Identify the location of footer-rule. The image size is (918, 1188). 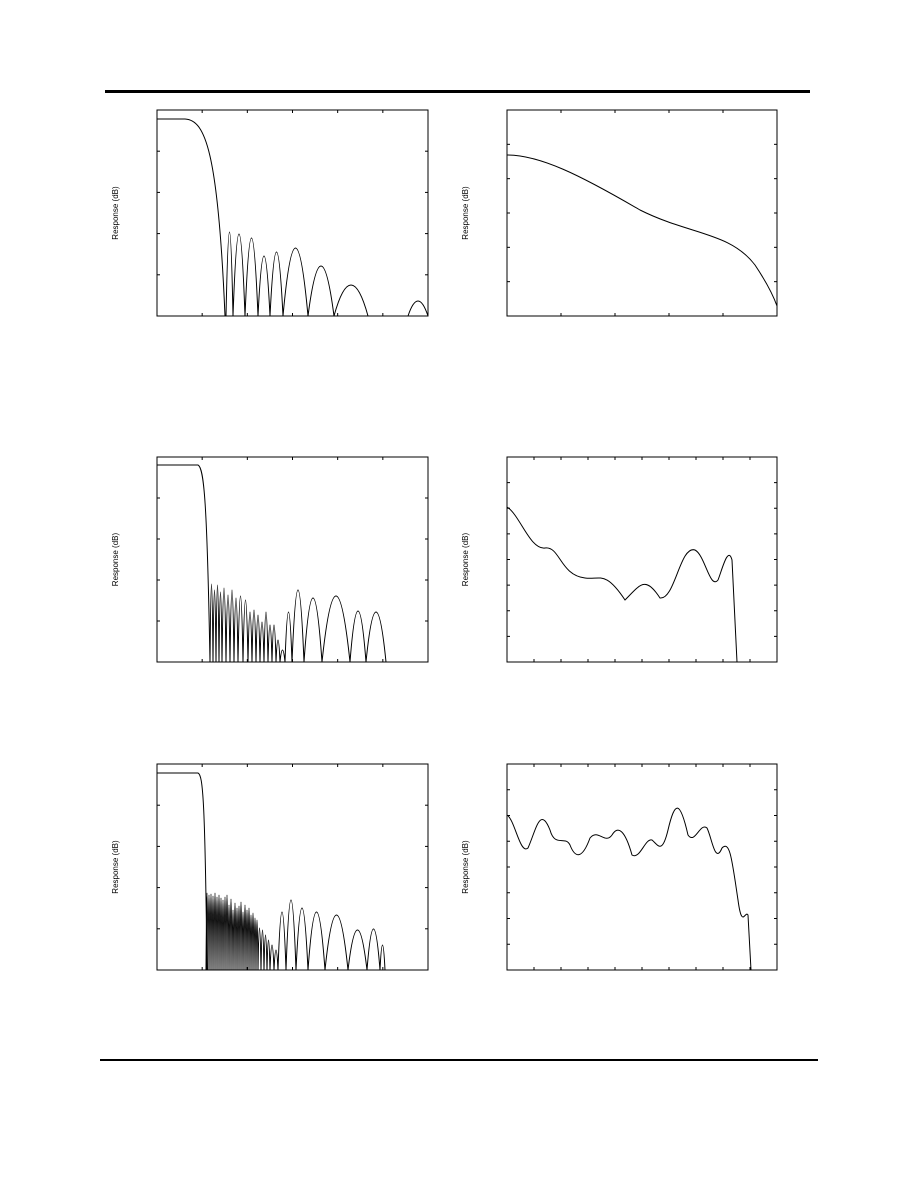
(459, 1060).